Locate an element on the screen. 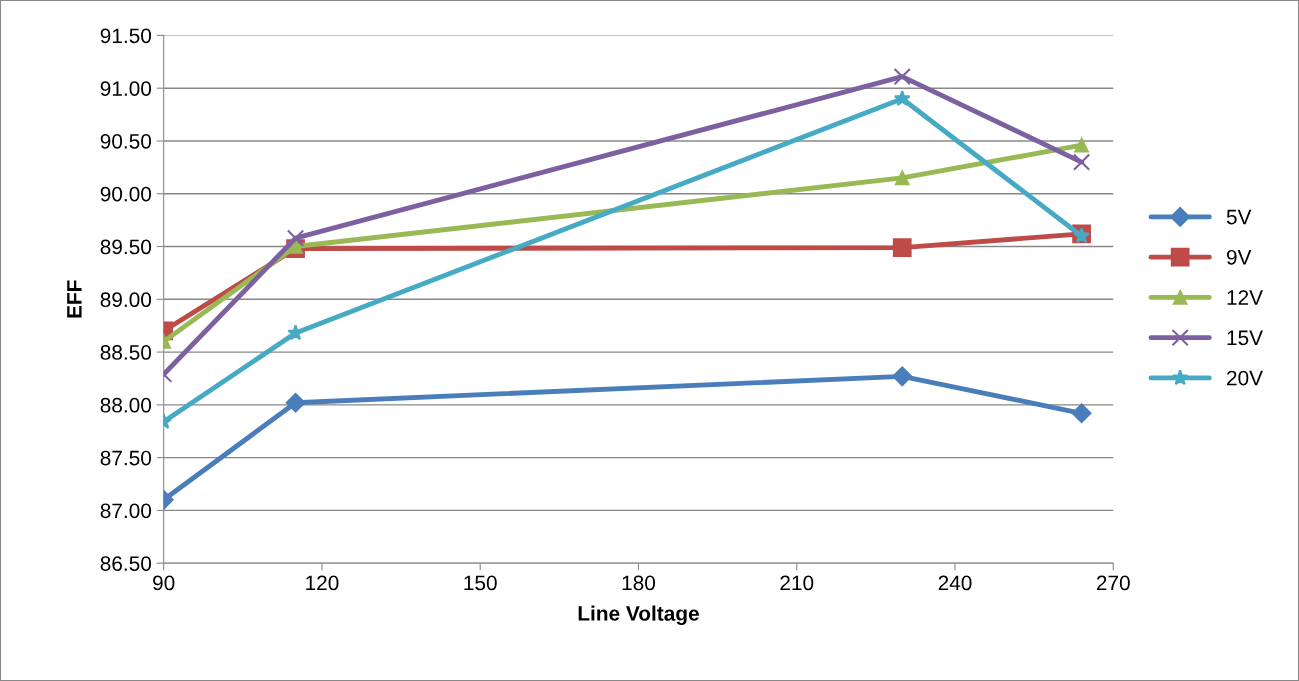  x-tick-label: 150 is located at coordinates (480, 583).